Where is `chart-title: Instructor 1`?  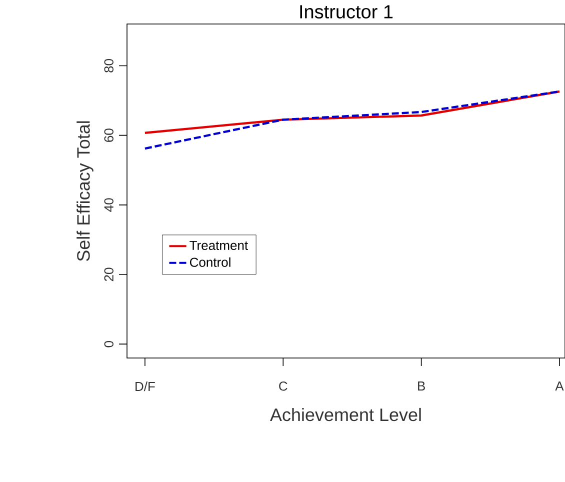 chart-title: Instructor 1 is located at coordinates (346, 11).